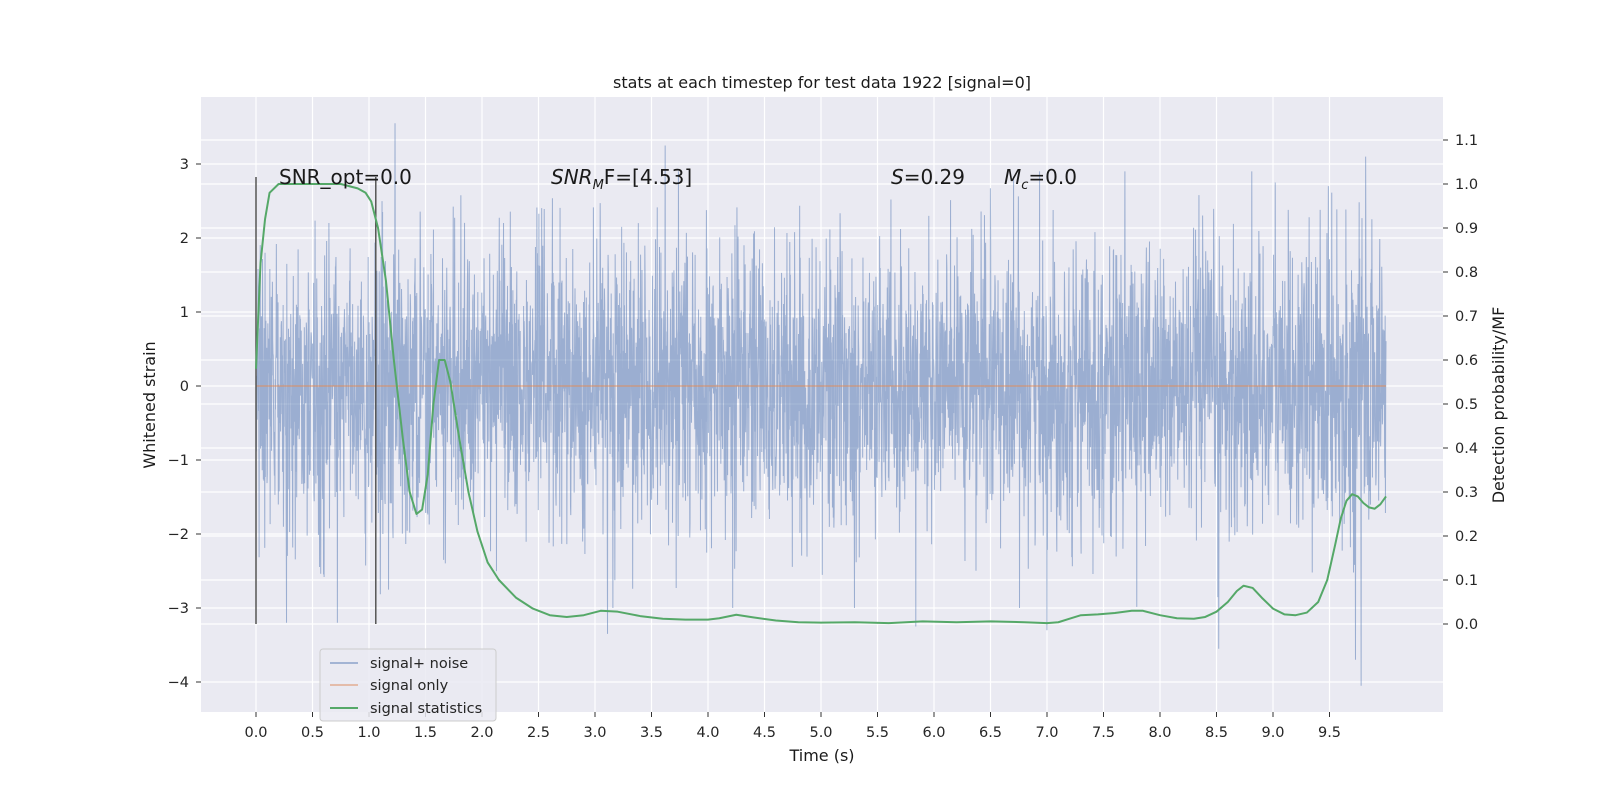  I want to click on y-tick-label: −1, so click(178, 461).